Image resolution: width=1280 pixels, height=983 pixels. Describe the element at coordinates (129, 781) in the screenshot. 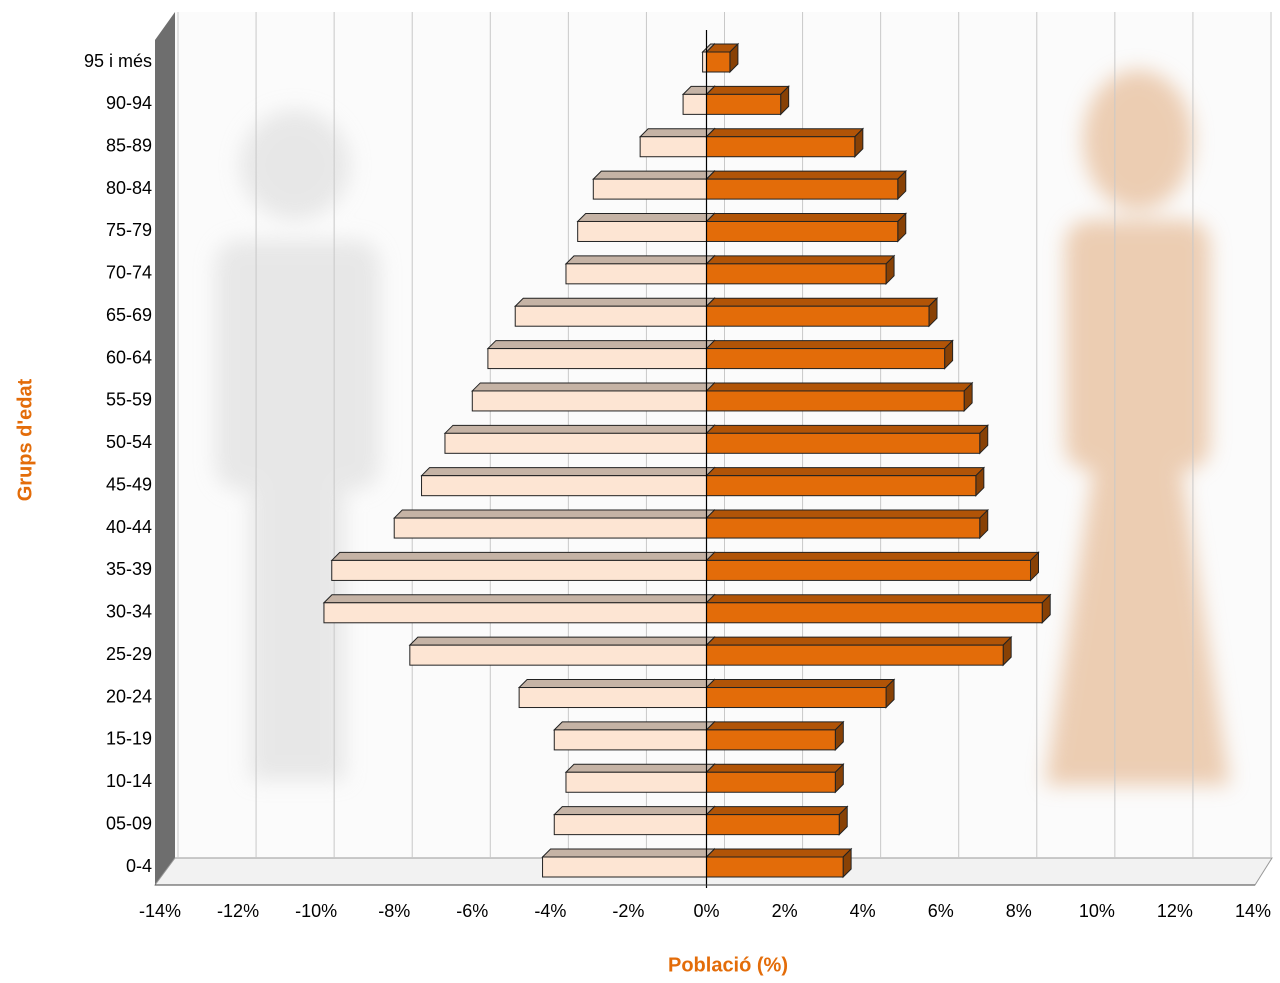

I see `y-tick-label: 10-14` at that location.